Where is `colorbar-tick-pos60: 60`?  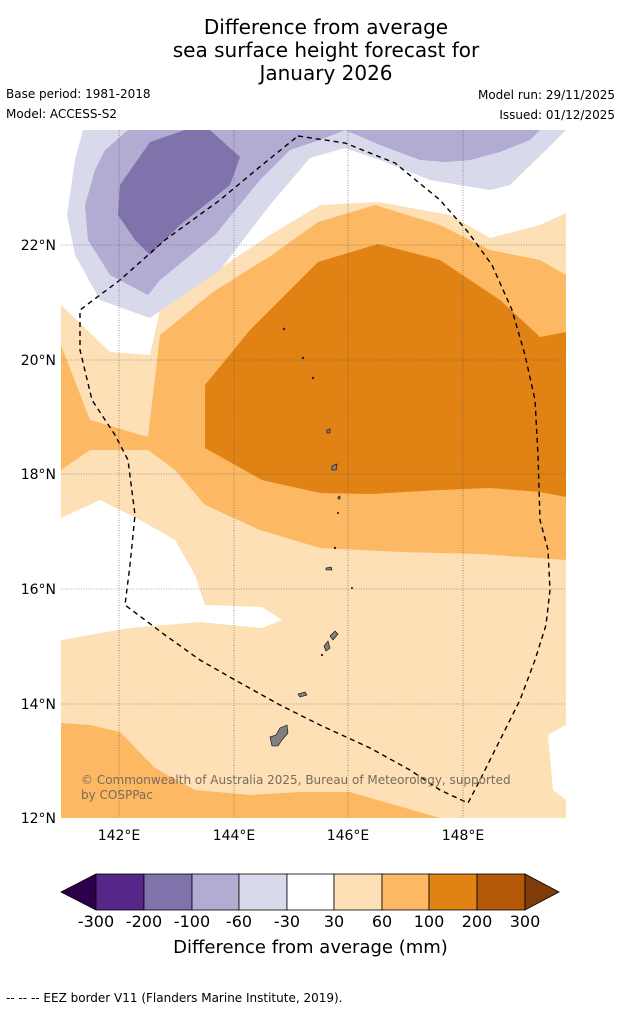 colorbar-tick-pos60: 60 is located at coordinates (382, 921).